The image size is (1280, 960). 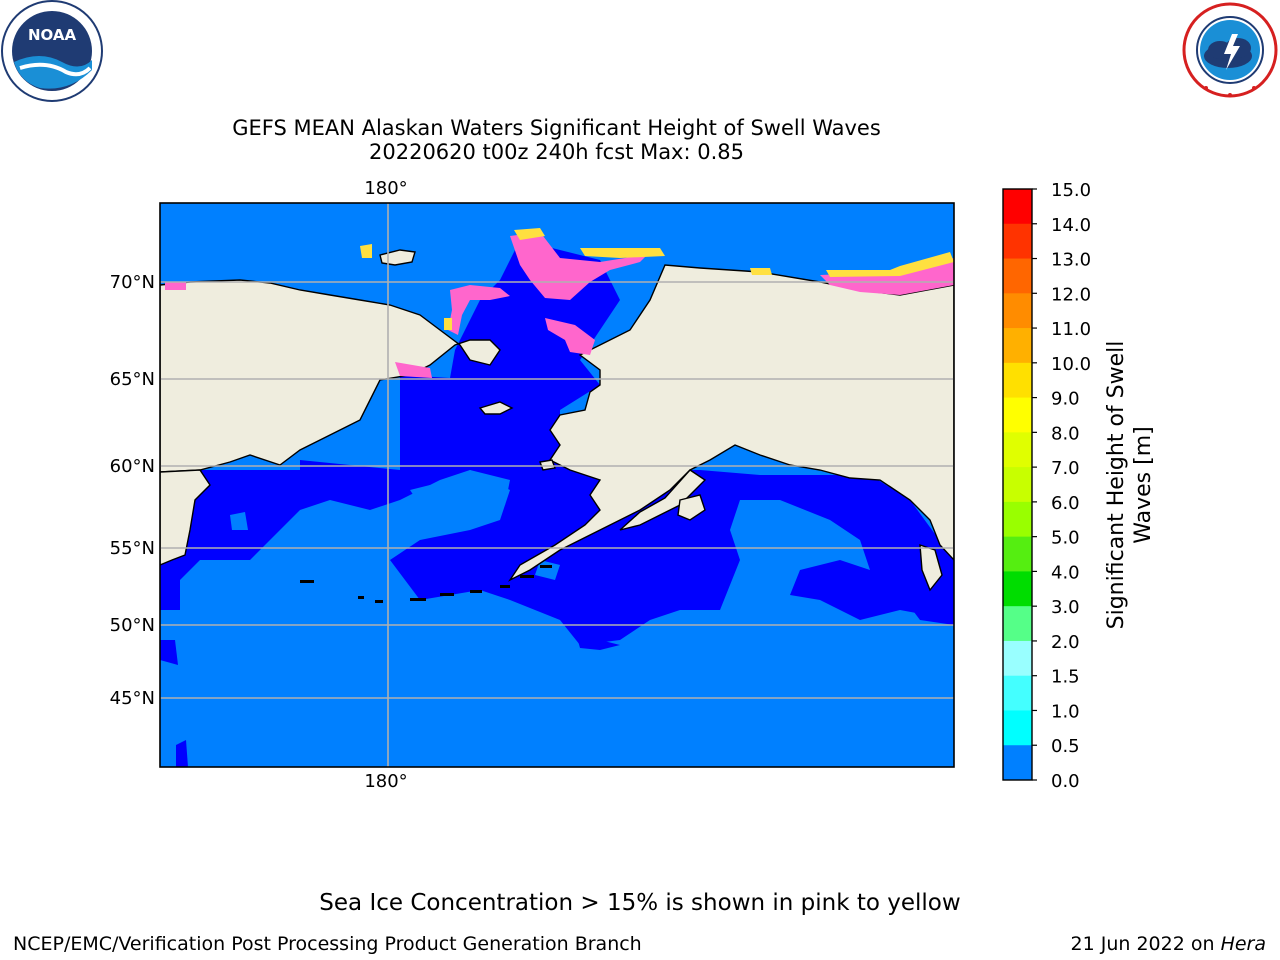 I want to click on lat-label: 45°N, so click(x=132, y=698).